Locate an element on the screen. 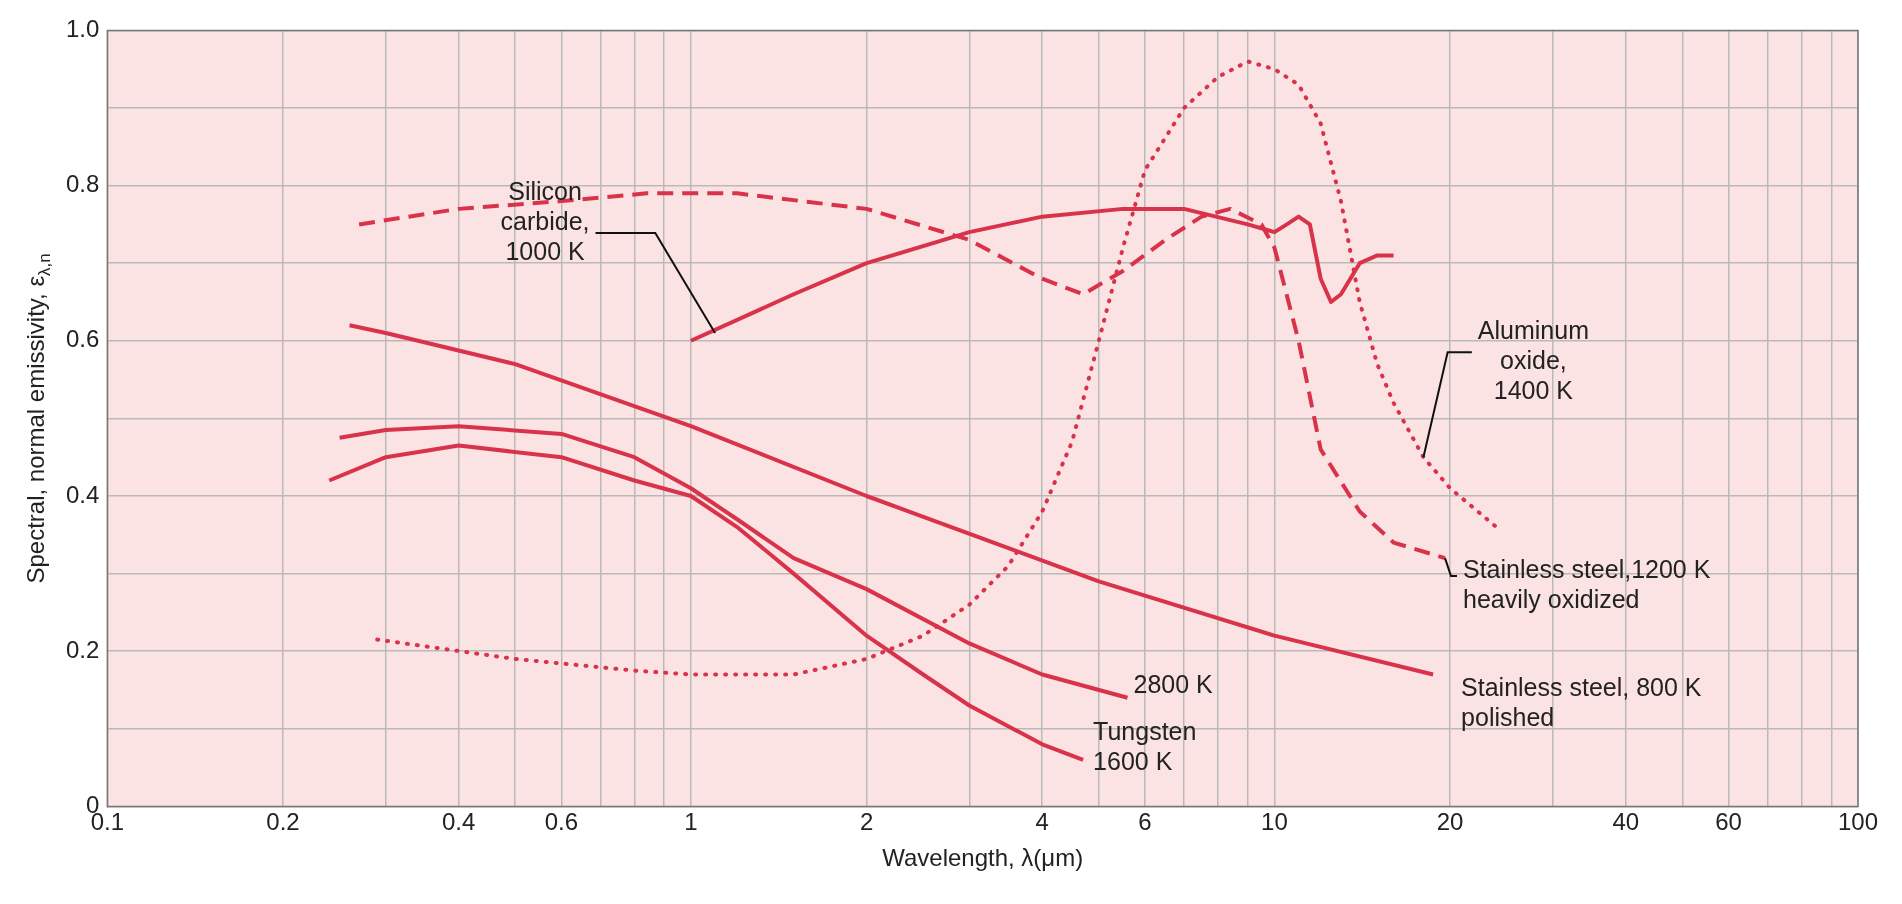 The height and width of the screenshot is (904, 1902). x-tick-label: 6 is located at coordinates (1145, 822).